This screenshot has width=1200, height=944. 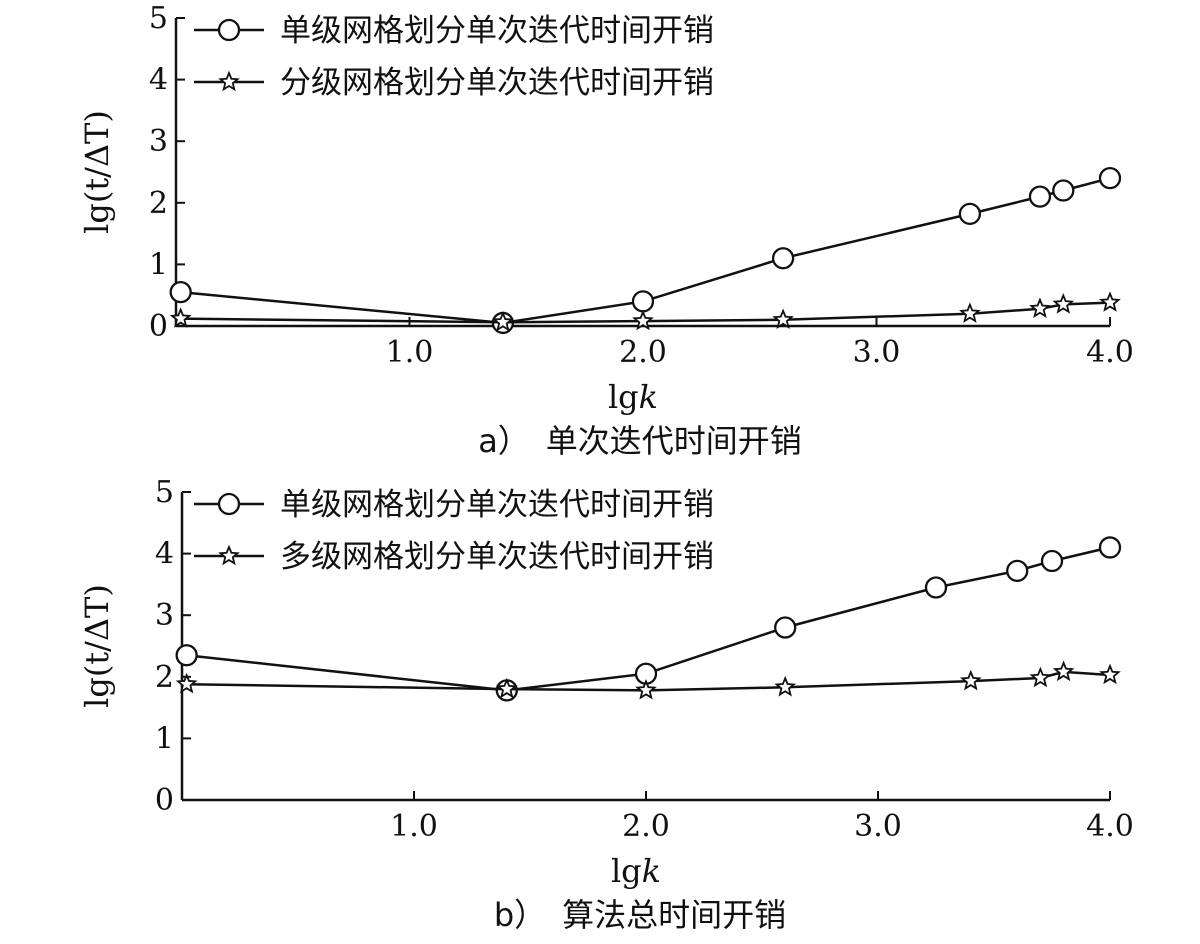 I want to click on chart-caption: a） 单次迭代时间开销, so click(x=640, y=441).